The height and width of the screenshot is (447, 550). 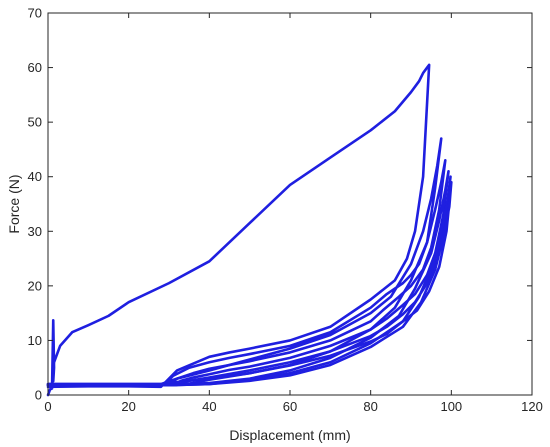 What do you see at coordinates (14, 203) in the screenshot?
I see `y-axis-label: Force (N)` at bounding box center [14, 203].